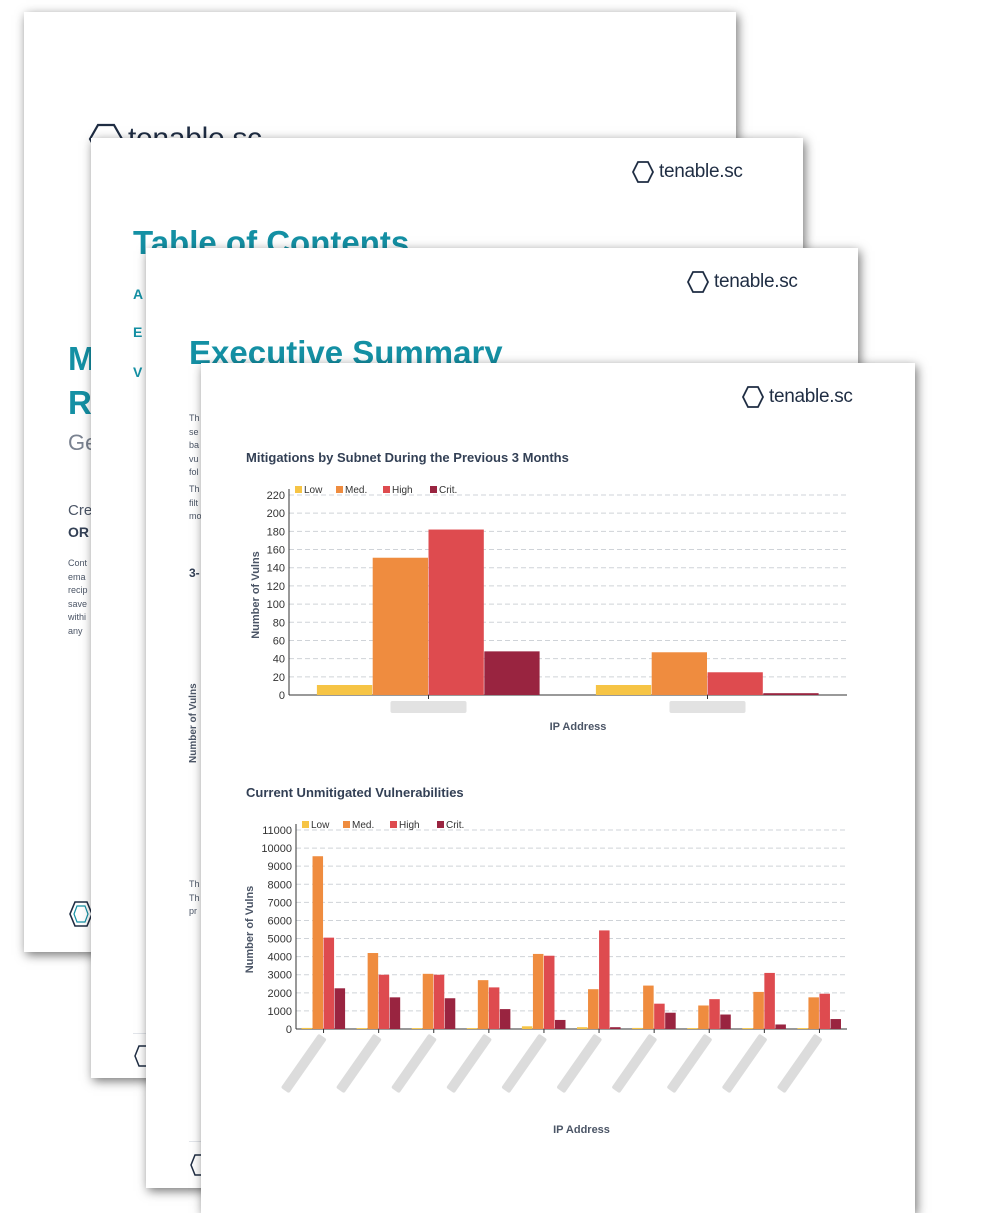 This screenshot has width=983, height=1213. Describe the element at coordinates (276, 849) in the screenshot. I see `y-tick-label: 10000` at that location.